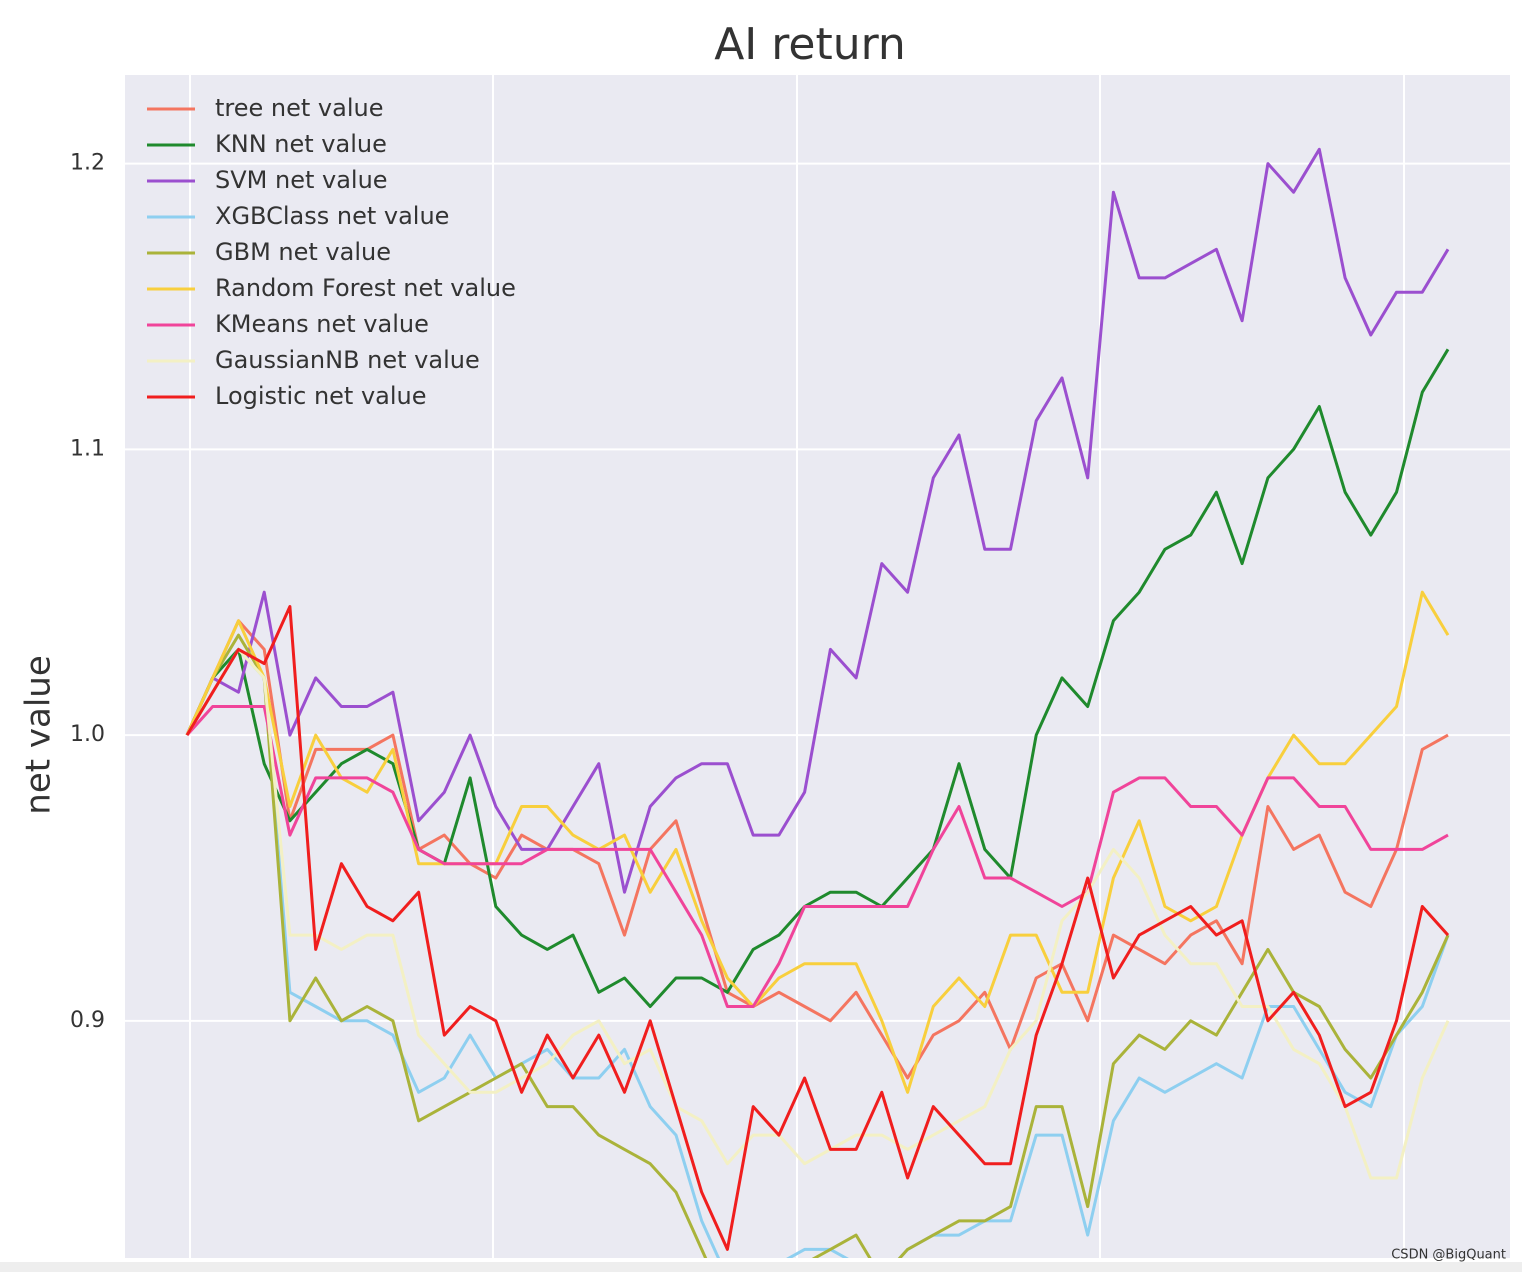 Image resolution: width=1522 pixels, height=1276 pixels. I want to click on watermark: CSDN @BigQuant, so click(1448, 1255).